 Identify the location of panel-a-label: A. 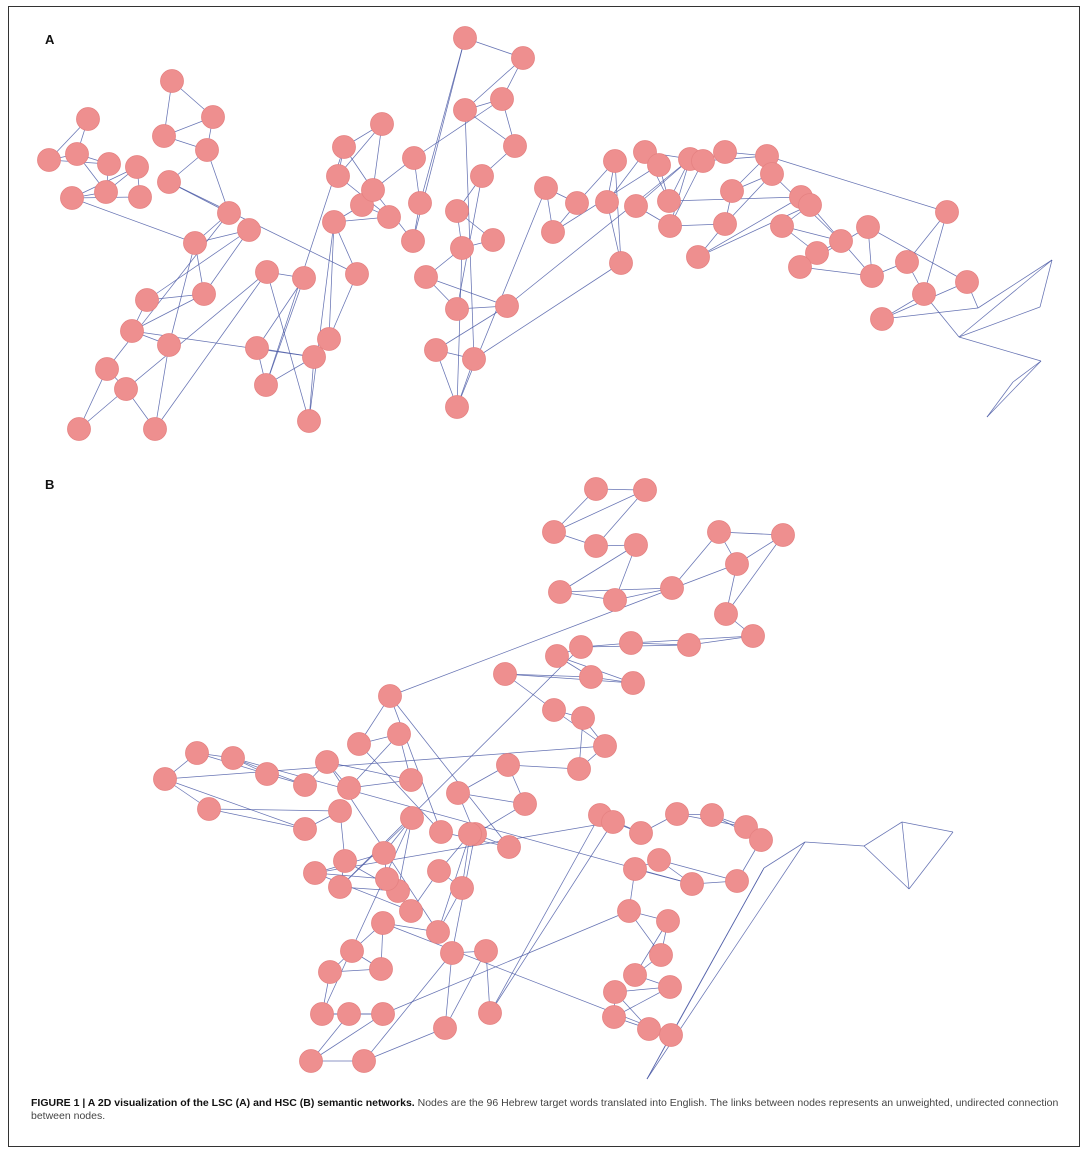
(50, 39).